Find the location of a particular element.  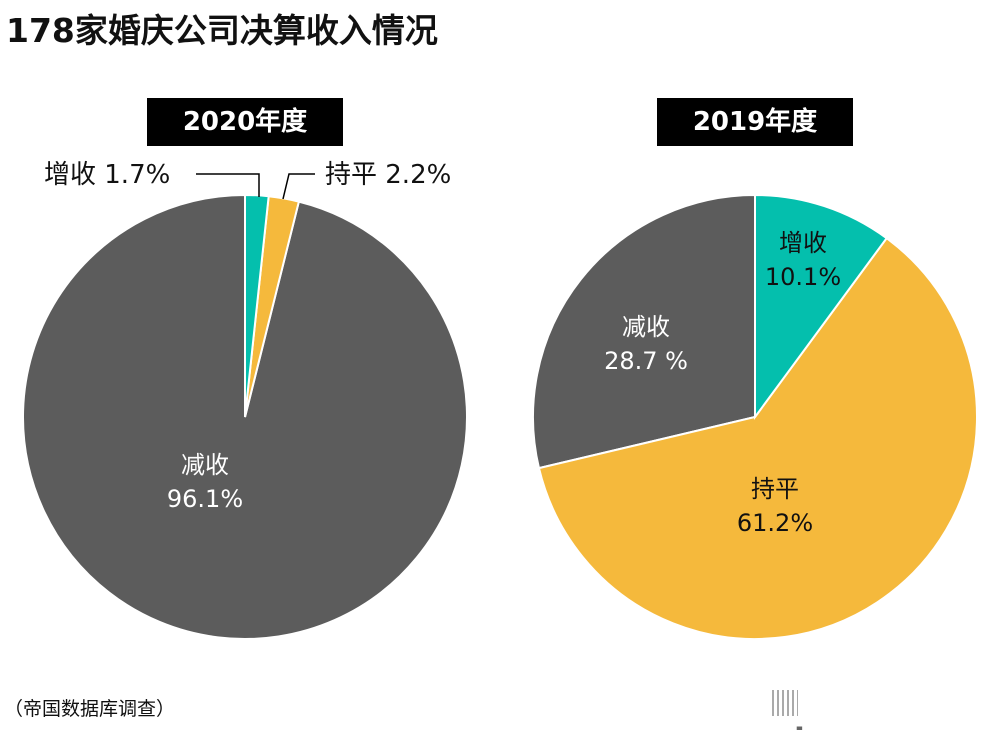

pie-2020-title: 2020年度 is located at coordinates (245, 122).